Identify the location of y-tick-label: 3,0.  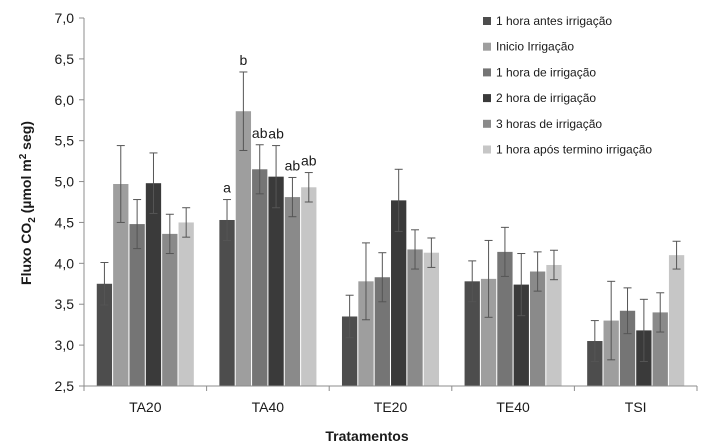
(65, 345).